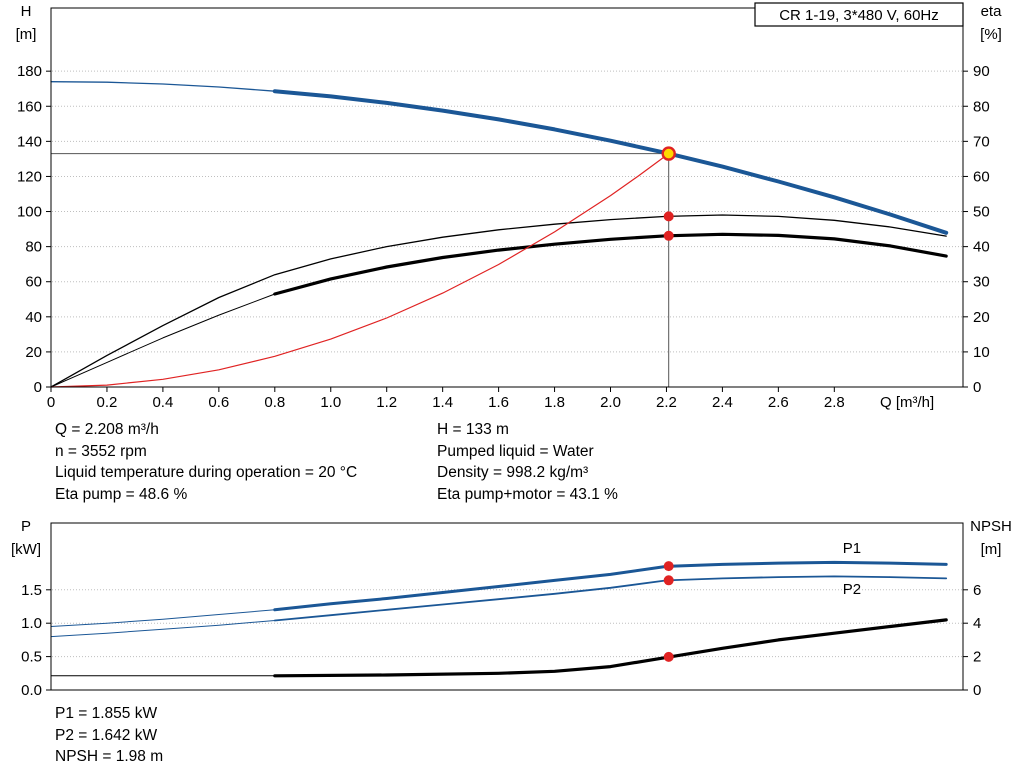  I want to click on left-tick-label: 160, so click(29, 106).